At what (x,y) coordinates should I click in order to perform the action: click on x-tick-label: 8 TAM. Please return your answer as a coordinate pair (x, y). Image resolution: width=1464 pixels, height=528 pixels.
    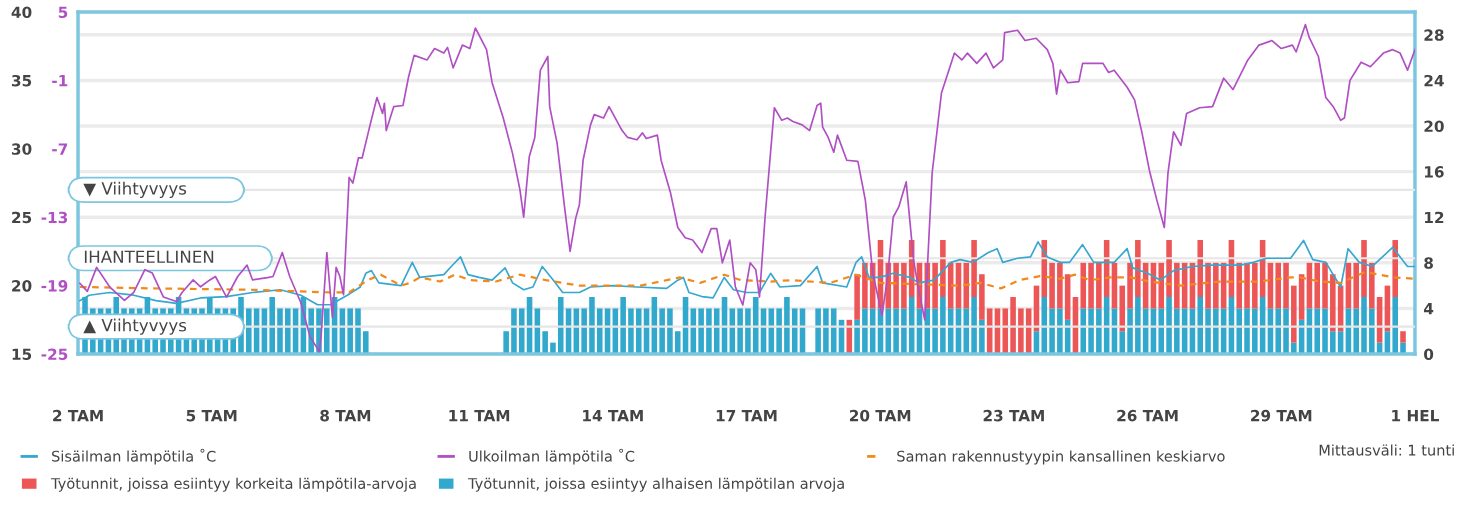
    Looking at the image, I should click on (345, 415).